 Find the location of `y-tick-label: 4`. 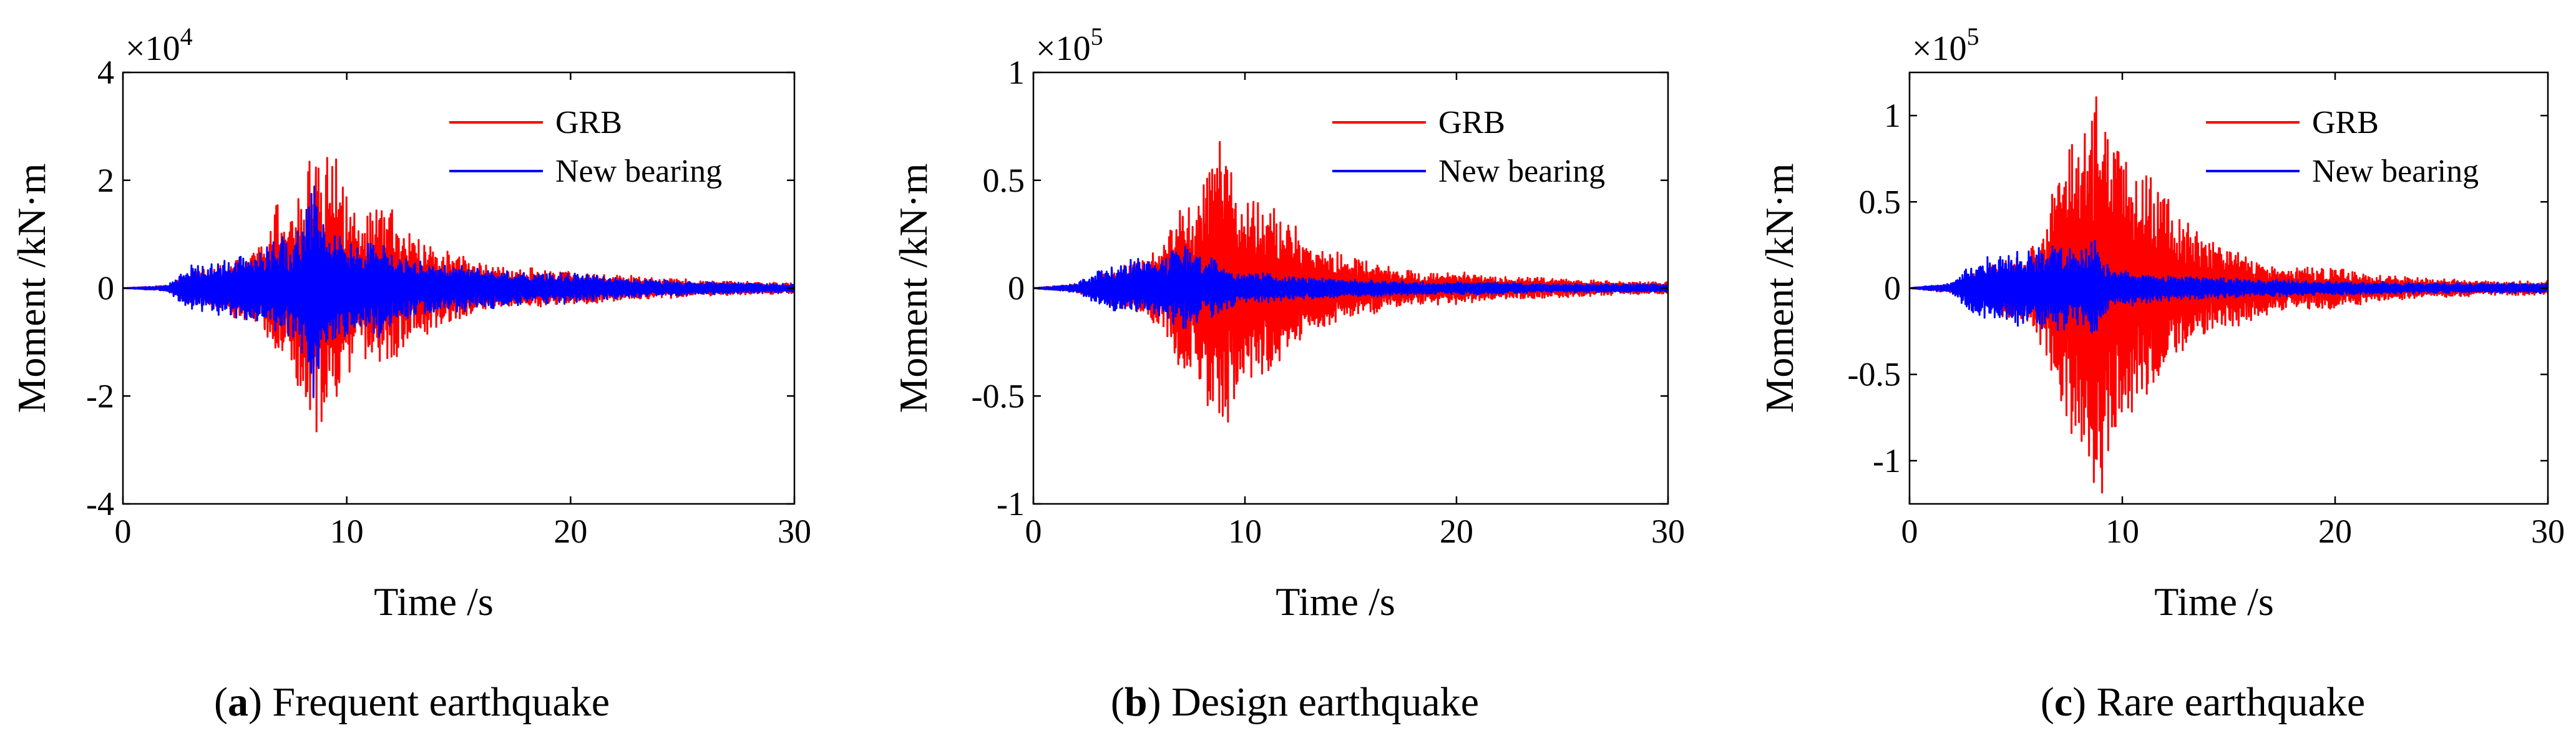

y-tick-label: 4 is located at coordinates (105, 72).